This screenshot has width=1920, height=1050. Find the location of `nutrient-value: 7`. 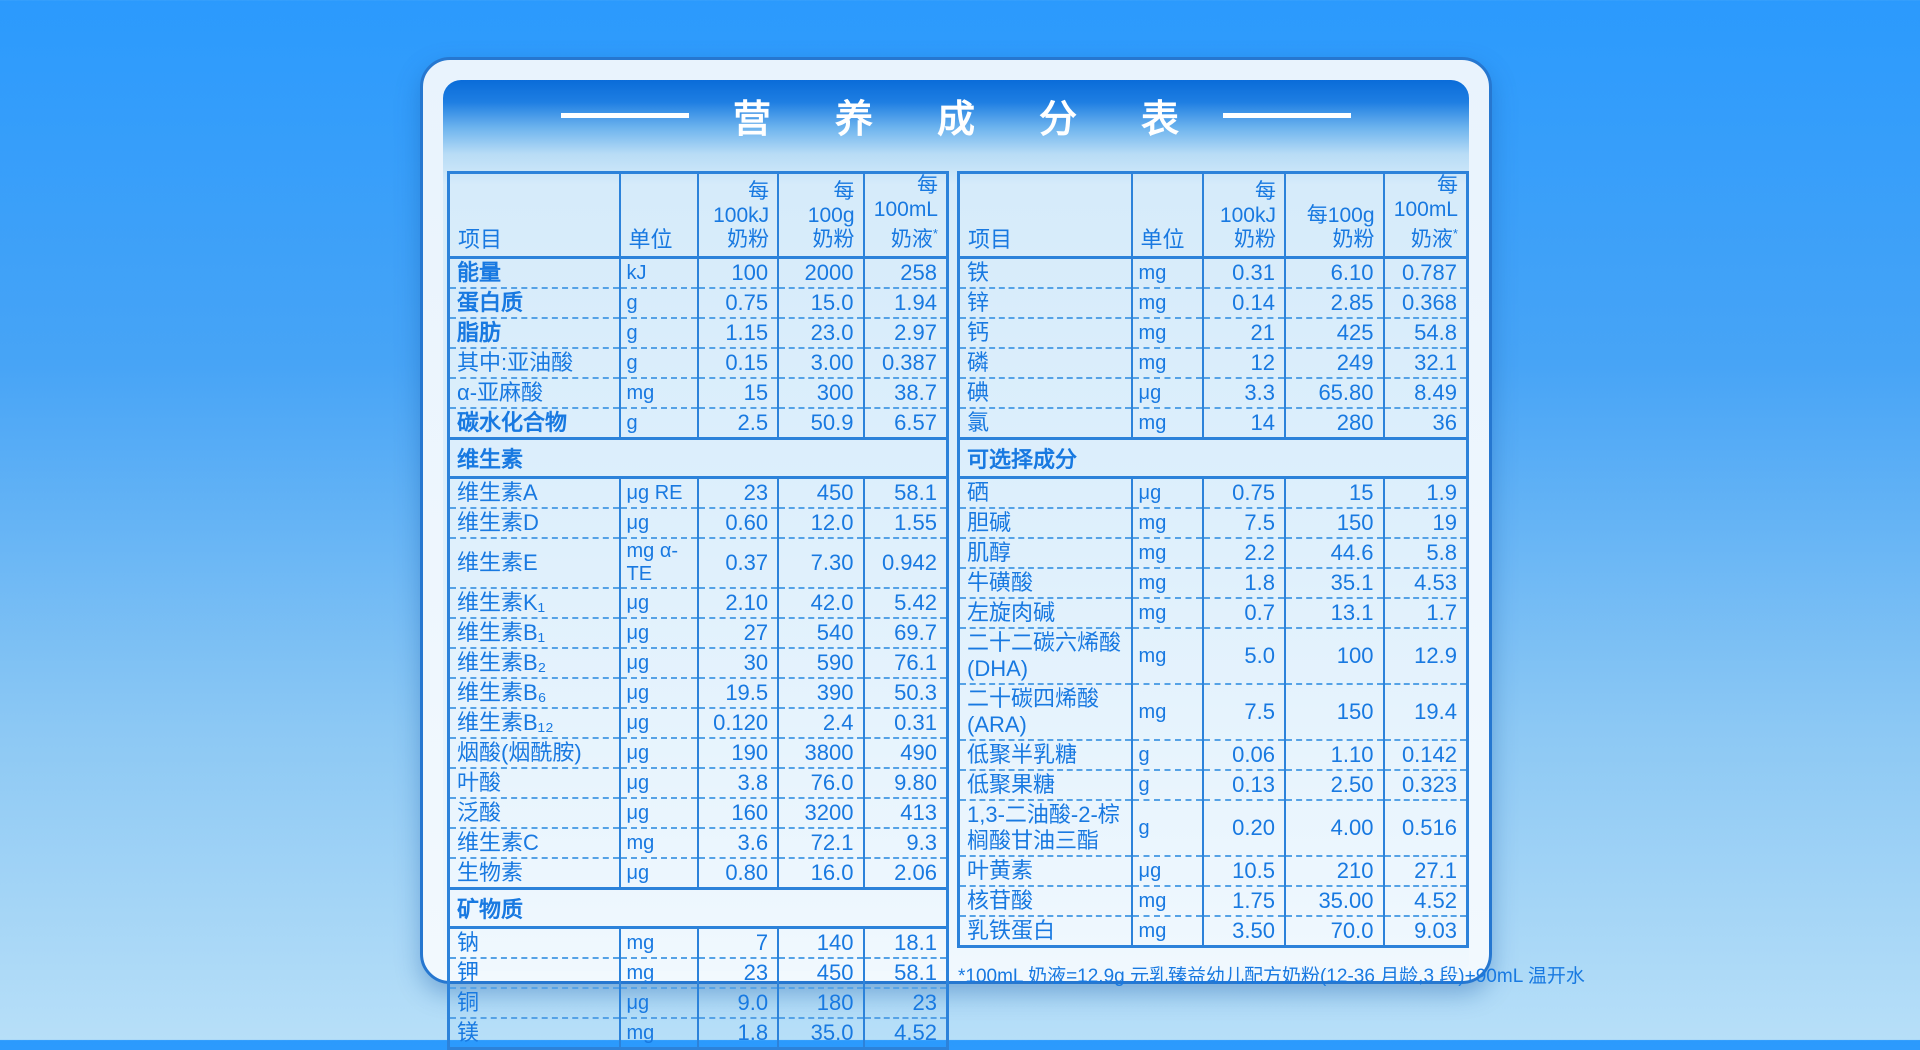

nutrient-value: 7 is located at coordinates (738, 942).